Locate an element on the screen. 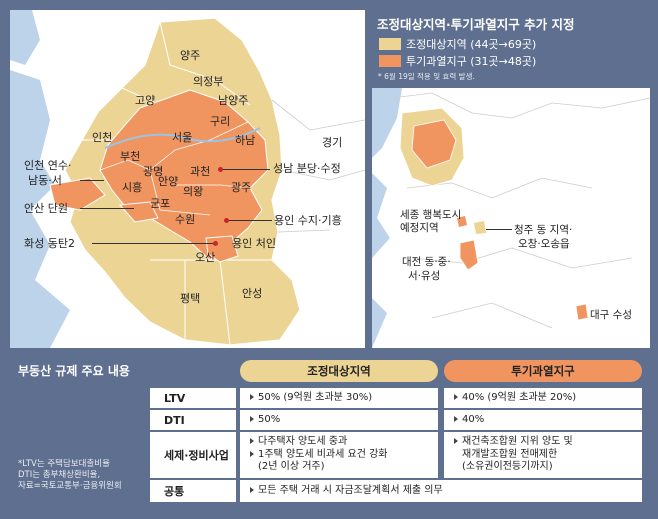  label-anseong: 안성 is located at coordinates (252, 293).